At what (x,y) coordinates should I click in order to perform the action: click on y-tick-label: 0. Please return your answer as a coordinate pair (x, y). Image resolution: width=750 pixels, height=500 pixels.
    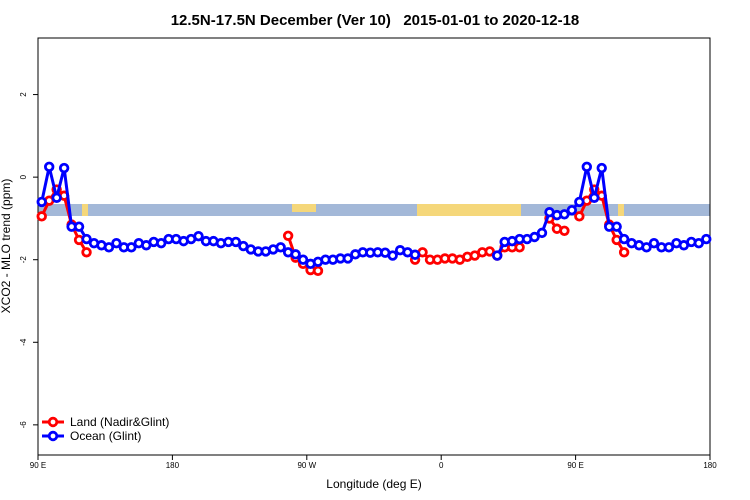
    Looking at the image, I should click on (23, 176).